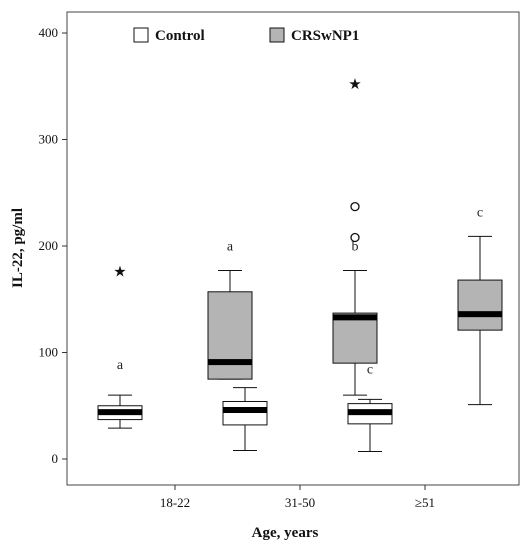 The width and height of the screenshot is (529, 550). What do you see at coordinates (49, 139) in the screenshot?
I see `y-tick-label: 300` at bounding box center [49, 139].